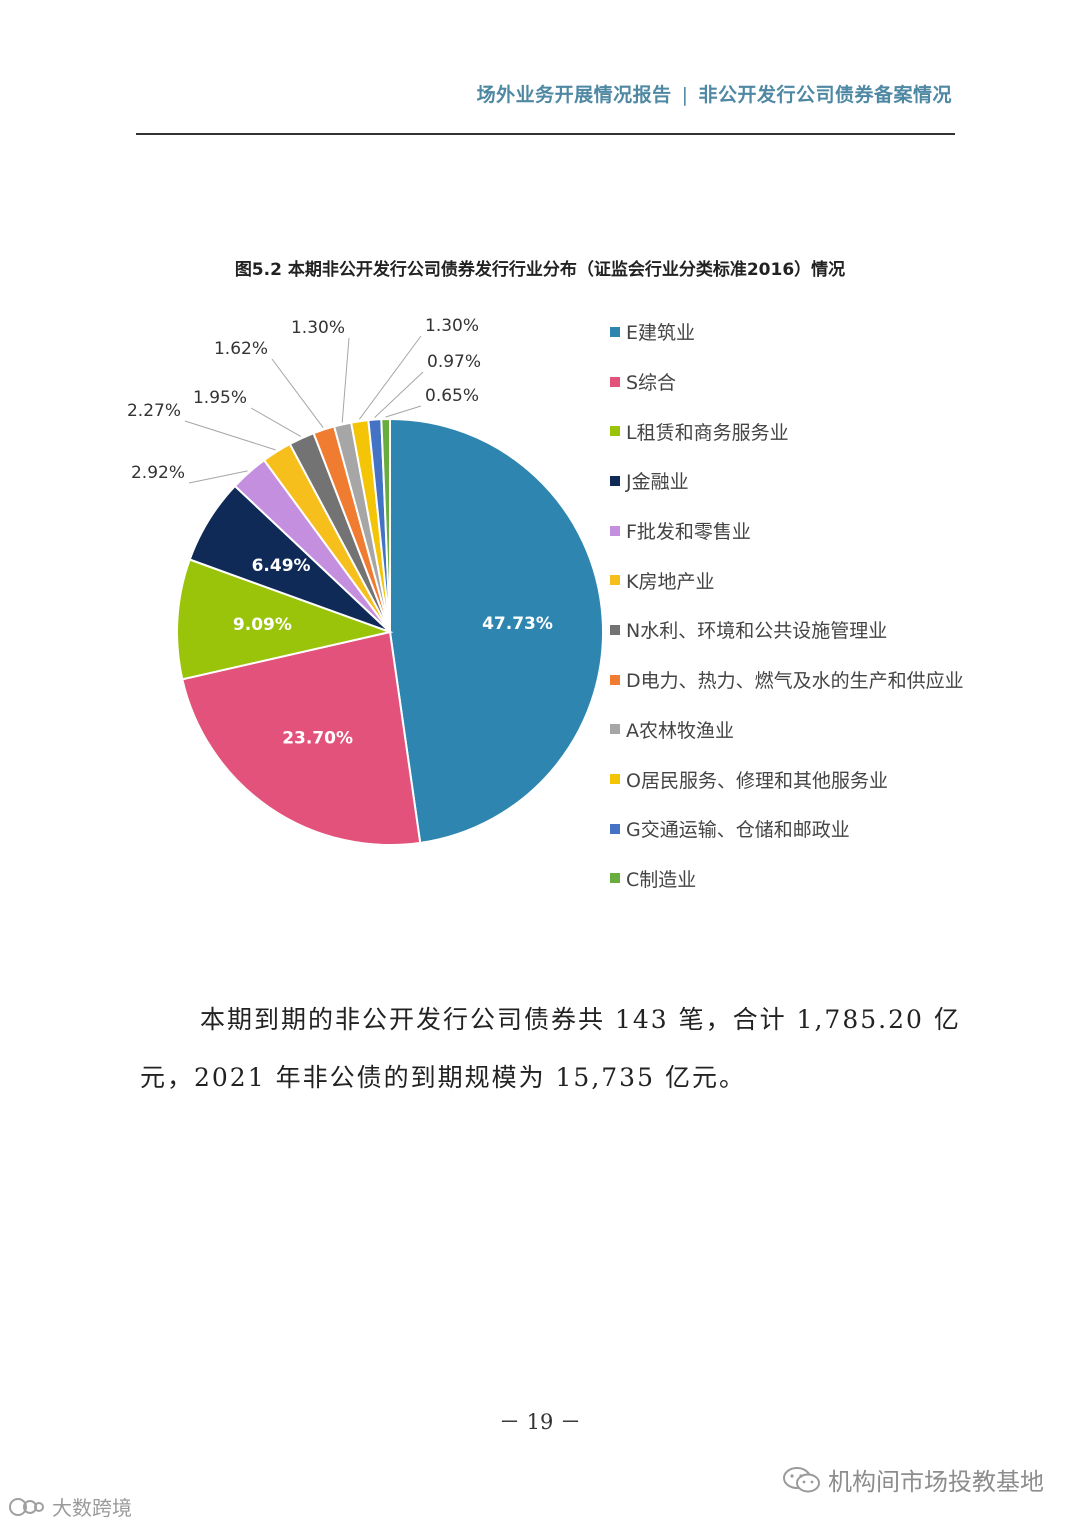 This screenshot has height=1527, width=1080. I want to click on legend-item: L租赁和商务服务业, so click(787, 431).